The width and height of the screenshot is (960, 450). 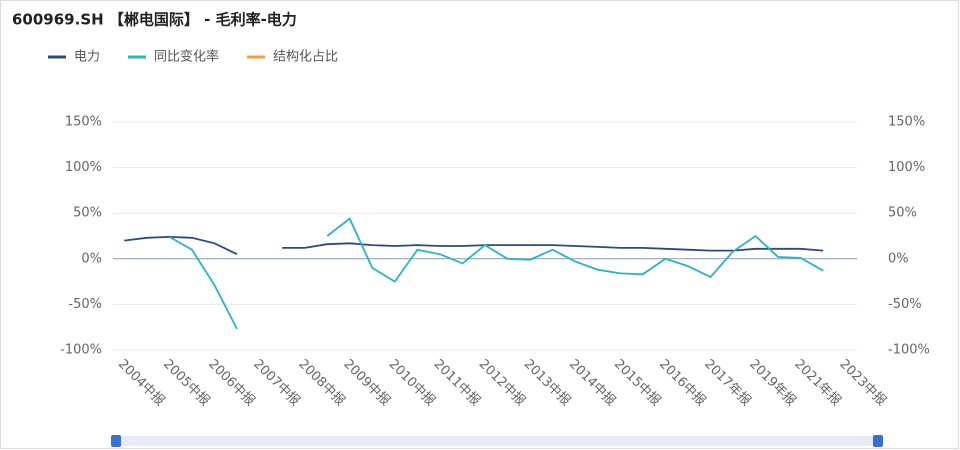 What do you see at coordinates (276, 383) in the screenshot?
I see `x-tick-label: 2007中报` at bounding box center [276, 383].